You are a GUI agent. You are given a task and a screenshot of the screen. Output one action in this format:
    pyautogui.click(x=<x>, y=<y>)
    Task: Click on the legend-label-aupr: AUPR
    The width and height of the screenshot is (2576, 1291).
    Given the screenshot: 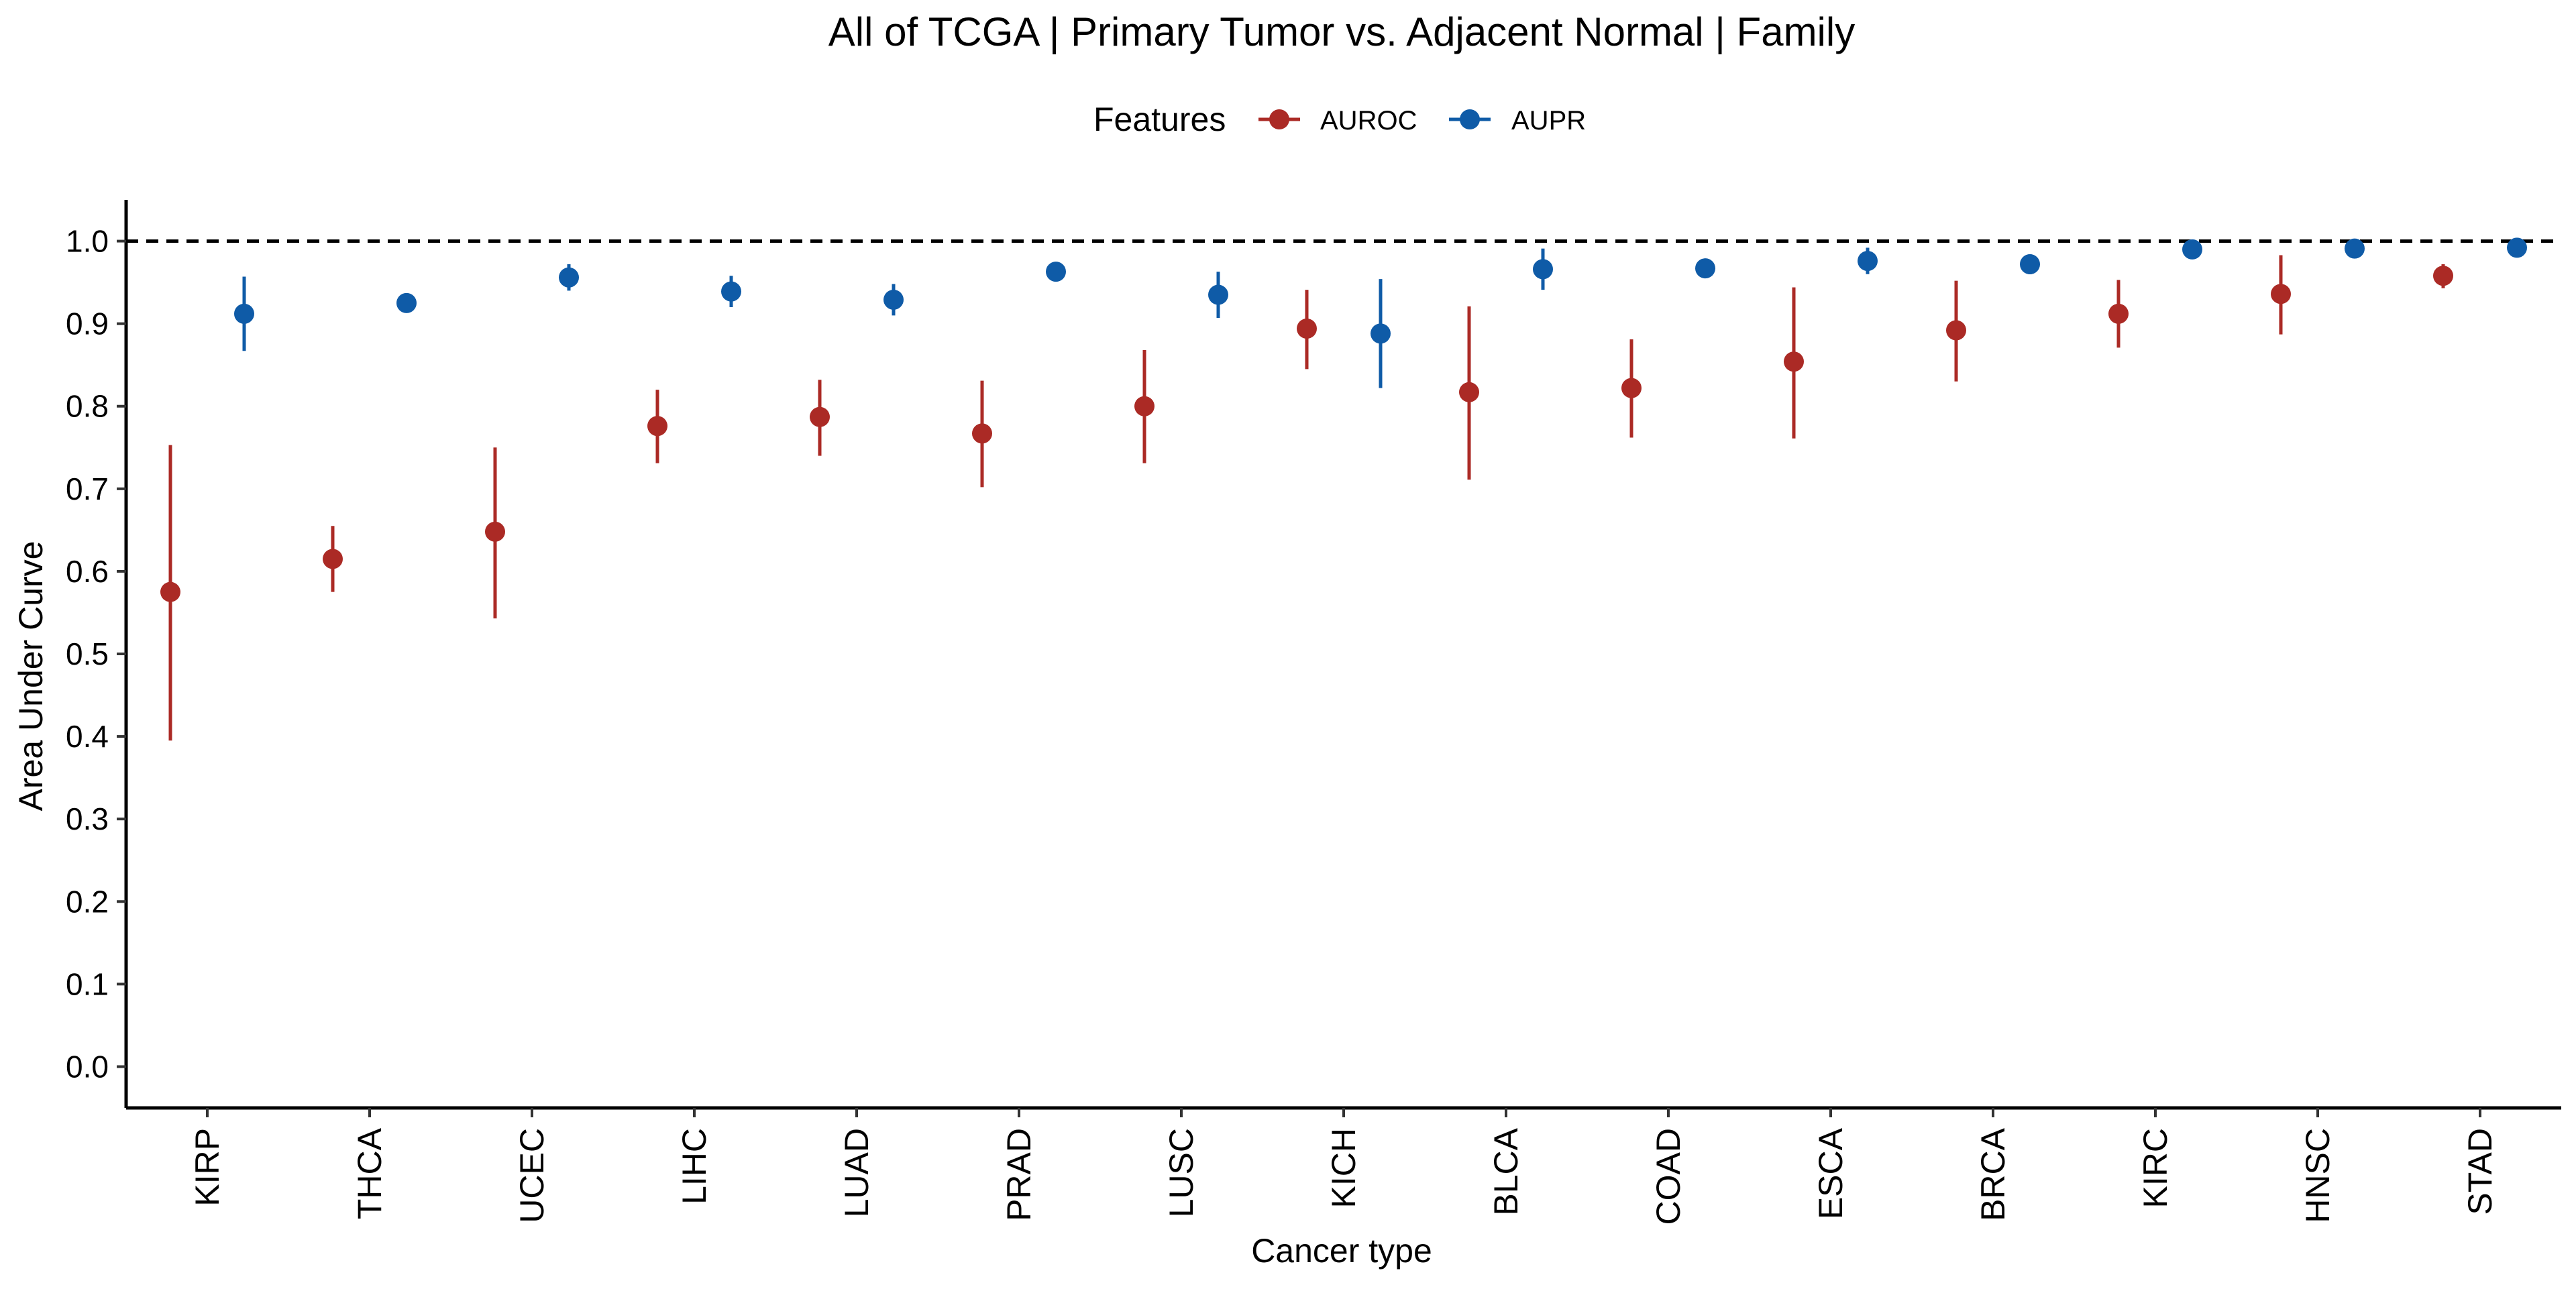 What is the action you would take?
    pyautogui.click(x=1548, y=120)
    